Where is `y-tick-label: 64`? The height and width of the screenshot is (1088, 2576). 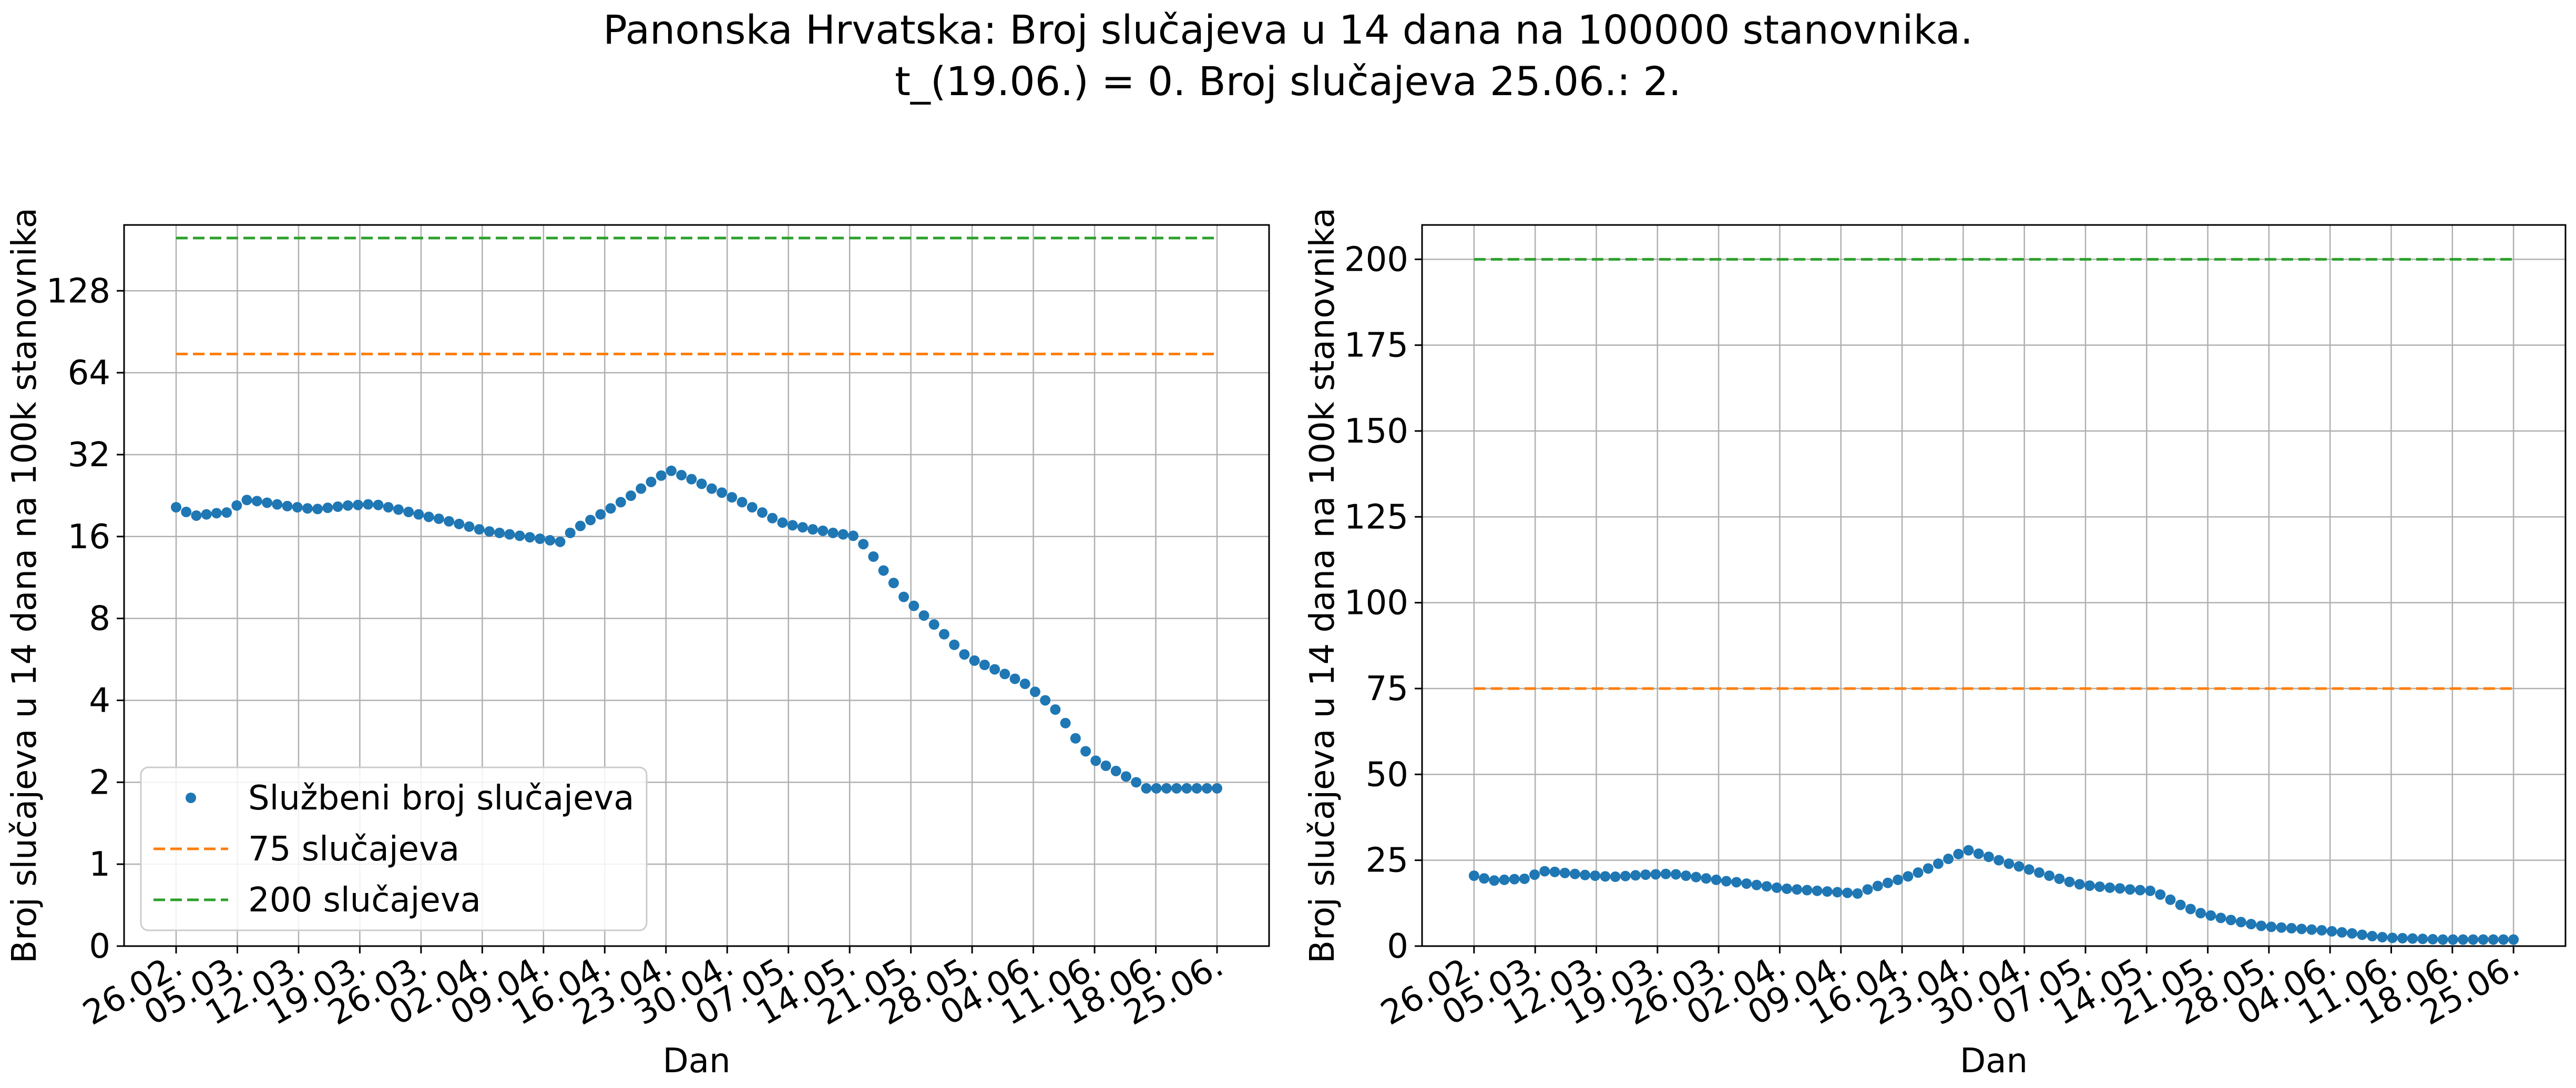
y-tick-label: 64 is located at coordinates (89, 374).